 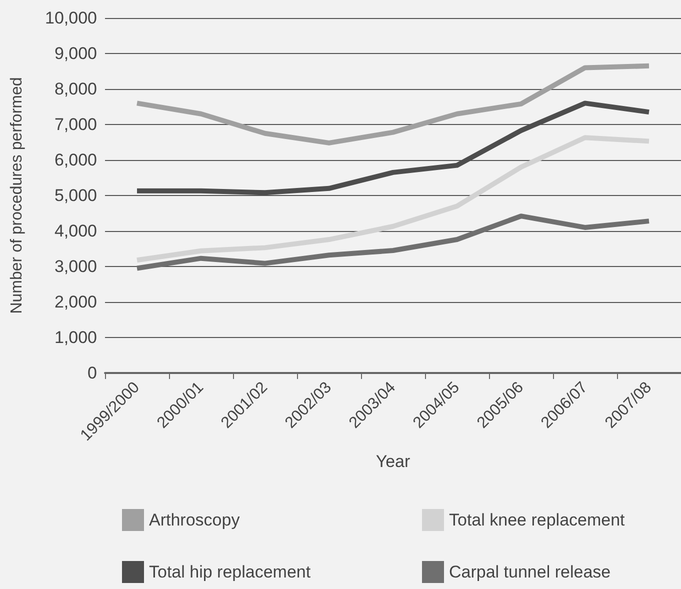 What do you see at coordinates (75, 266) in the screenshot?
I see `y-tick-label: 3,000` at bounding box center [75, 266].